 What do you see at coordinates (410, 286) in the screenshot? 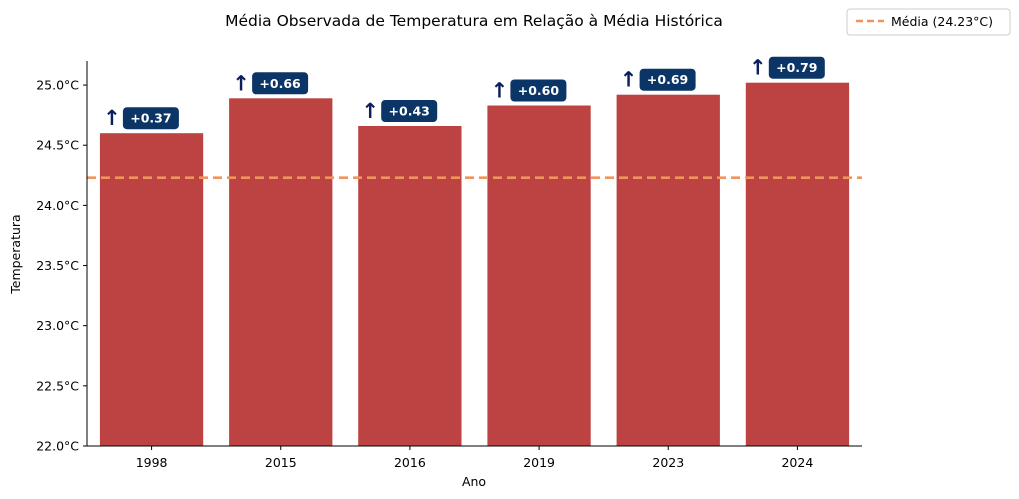
I see `bar-2016` at bounding box center [410, 286].